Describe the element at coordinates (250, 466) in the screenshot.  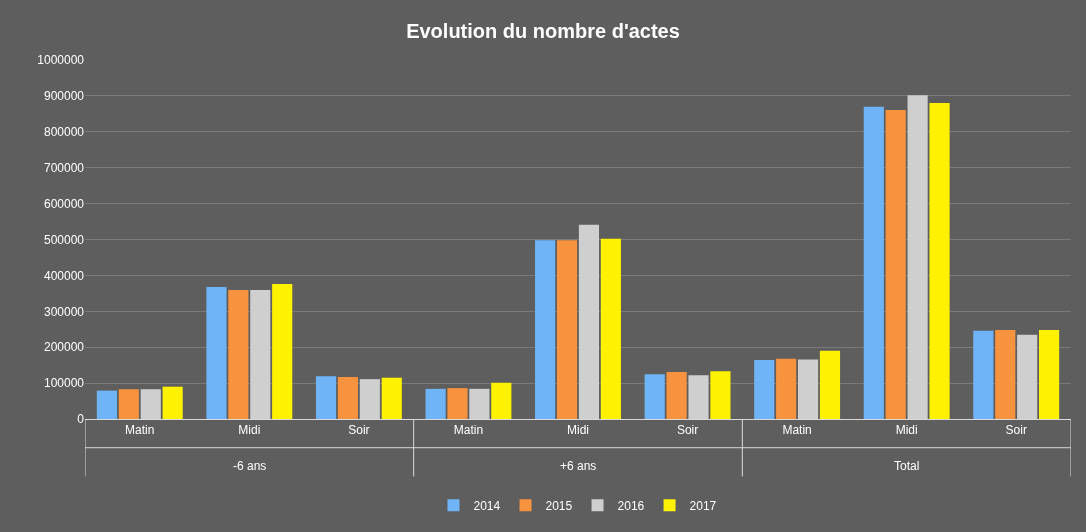
I see `text: -6 ans` at that location.